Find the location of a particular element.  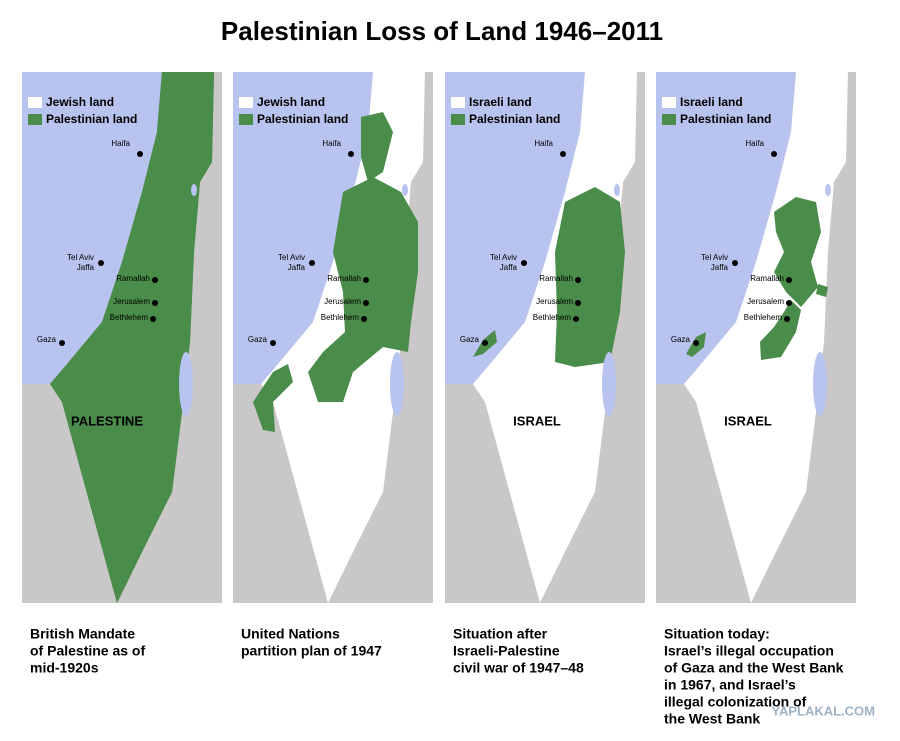

caption: partition plan of 1947 is located at coordinates (311, 651).